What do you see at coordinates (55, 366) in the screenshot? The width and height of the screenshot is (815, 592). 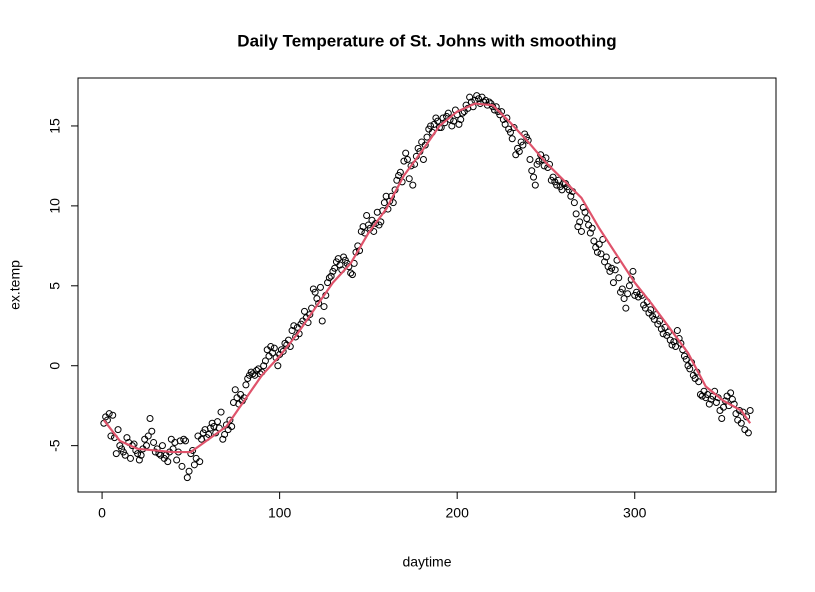 I see `y-tick-label: 0` at bounding box center [55, 366].